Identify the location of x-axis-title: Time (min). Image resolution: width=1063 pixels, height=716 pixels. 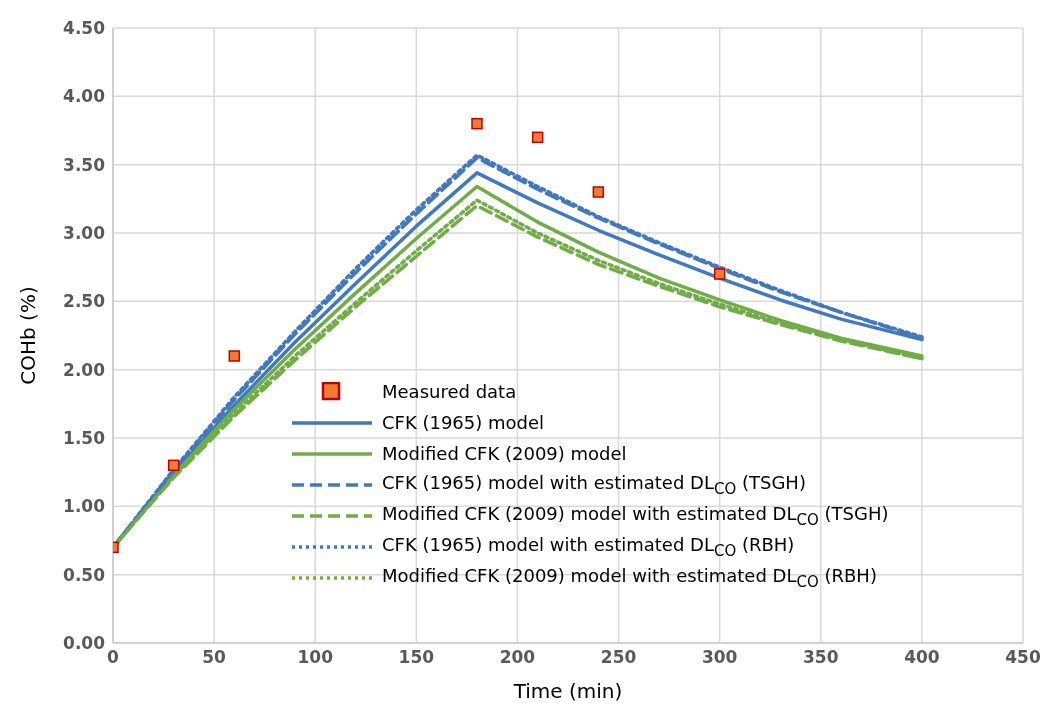
(567, 691).